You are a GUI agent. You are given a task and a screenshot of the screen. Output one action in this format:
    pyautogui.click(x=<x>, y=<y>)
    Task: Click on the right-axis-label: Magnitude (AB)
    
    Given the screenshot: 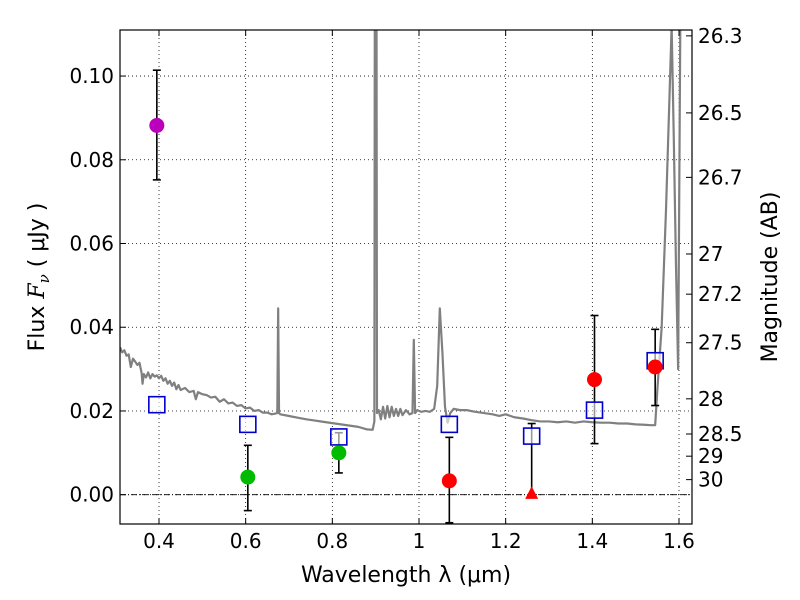 What is the action you would take?
    pyautogui.click(x=770, y=277)
    